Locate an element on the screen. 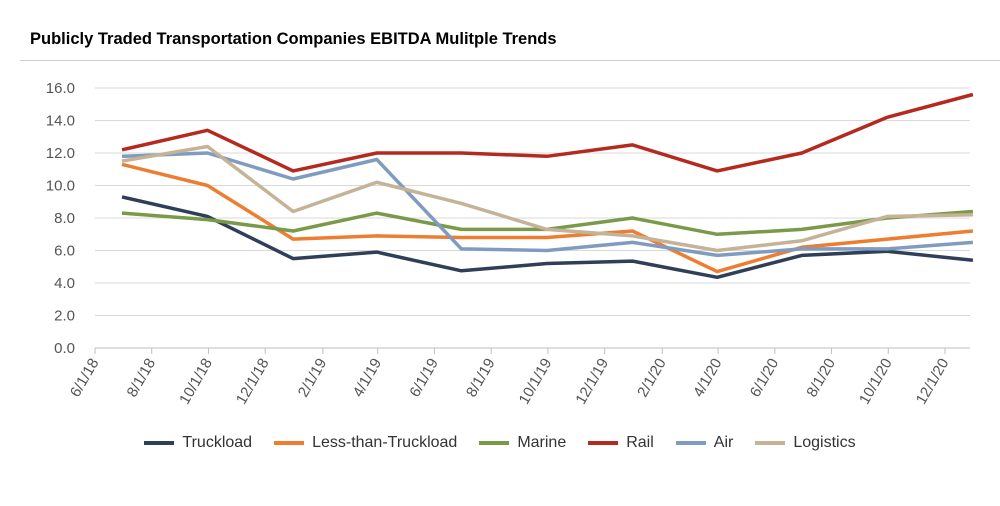  y-tick-label: 8.0 is located at coordinates (64, 218).